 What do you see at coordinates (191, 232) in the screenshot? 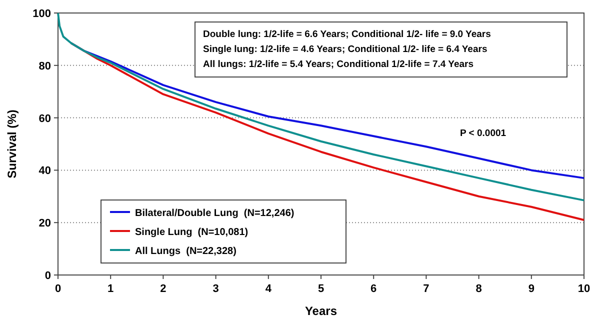
I see `legend-label: Single Lung (N=10,081)` at bounding box center [191, 232].